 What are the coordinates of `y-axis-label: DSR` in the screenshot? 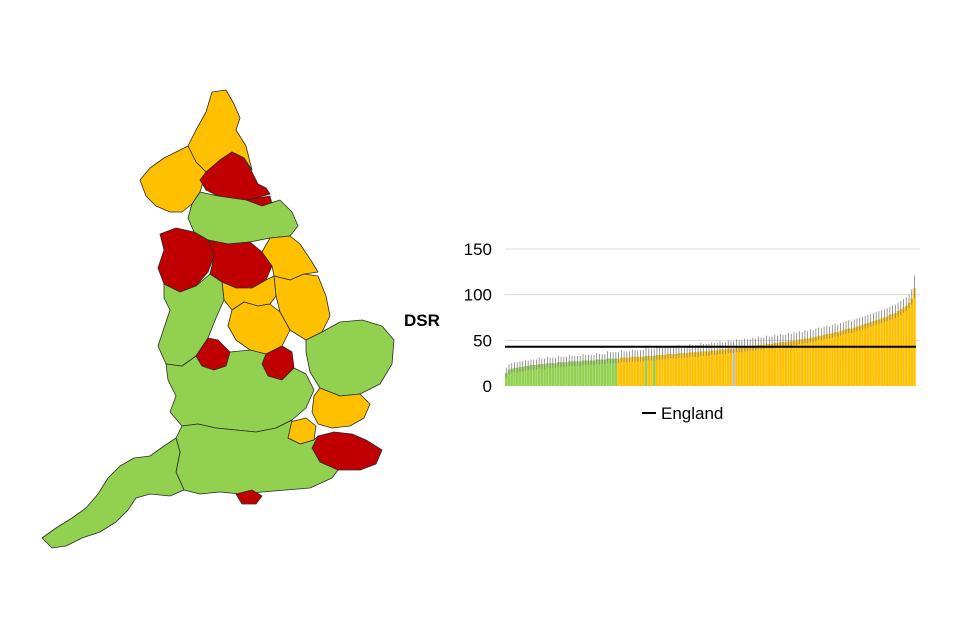 It's located at (422, 320).